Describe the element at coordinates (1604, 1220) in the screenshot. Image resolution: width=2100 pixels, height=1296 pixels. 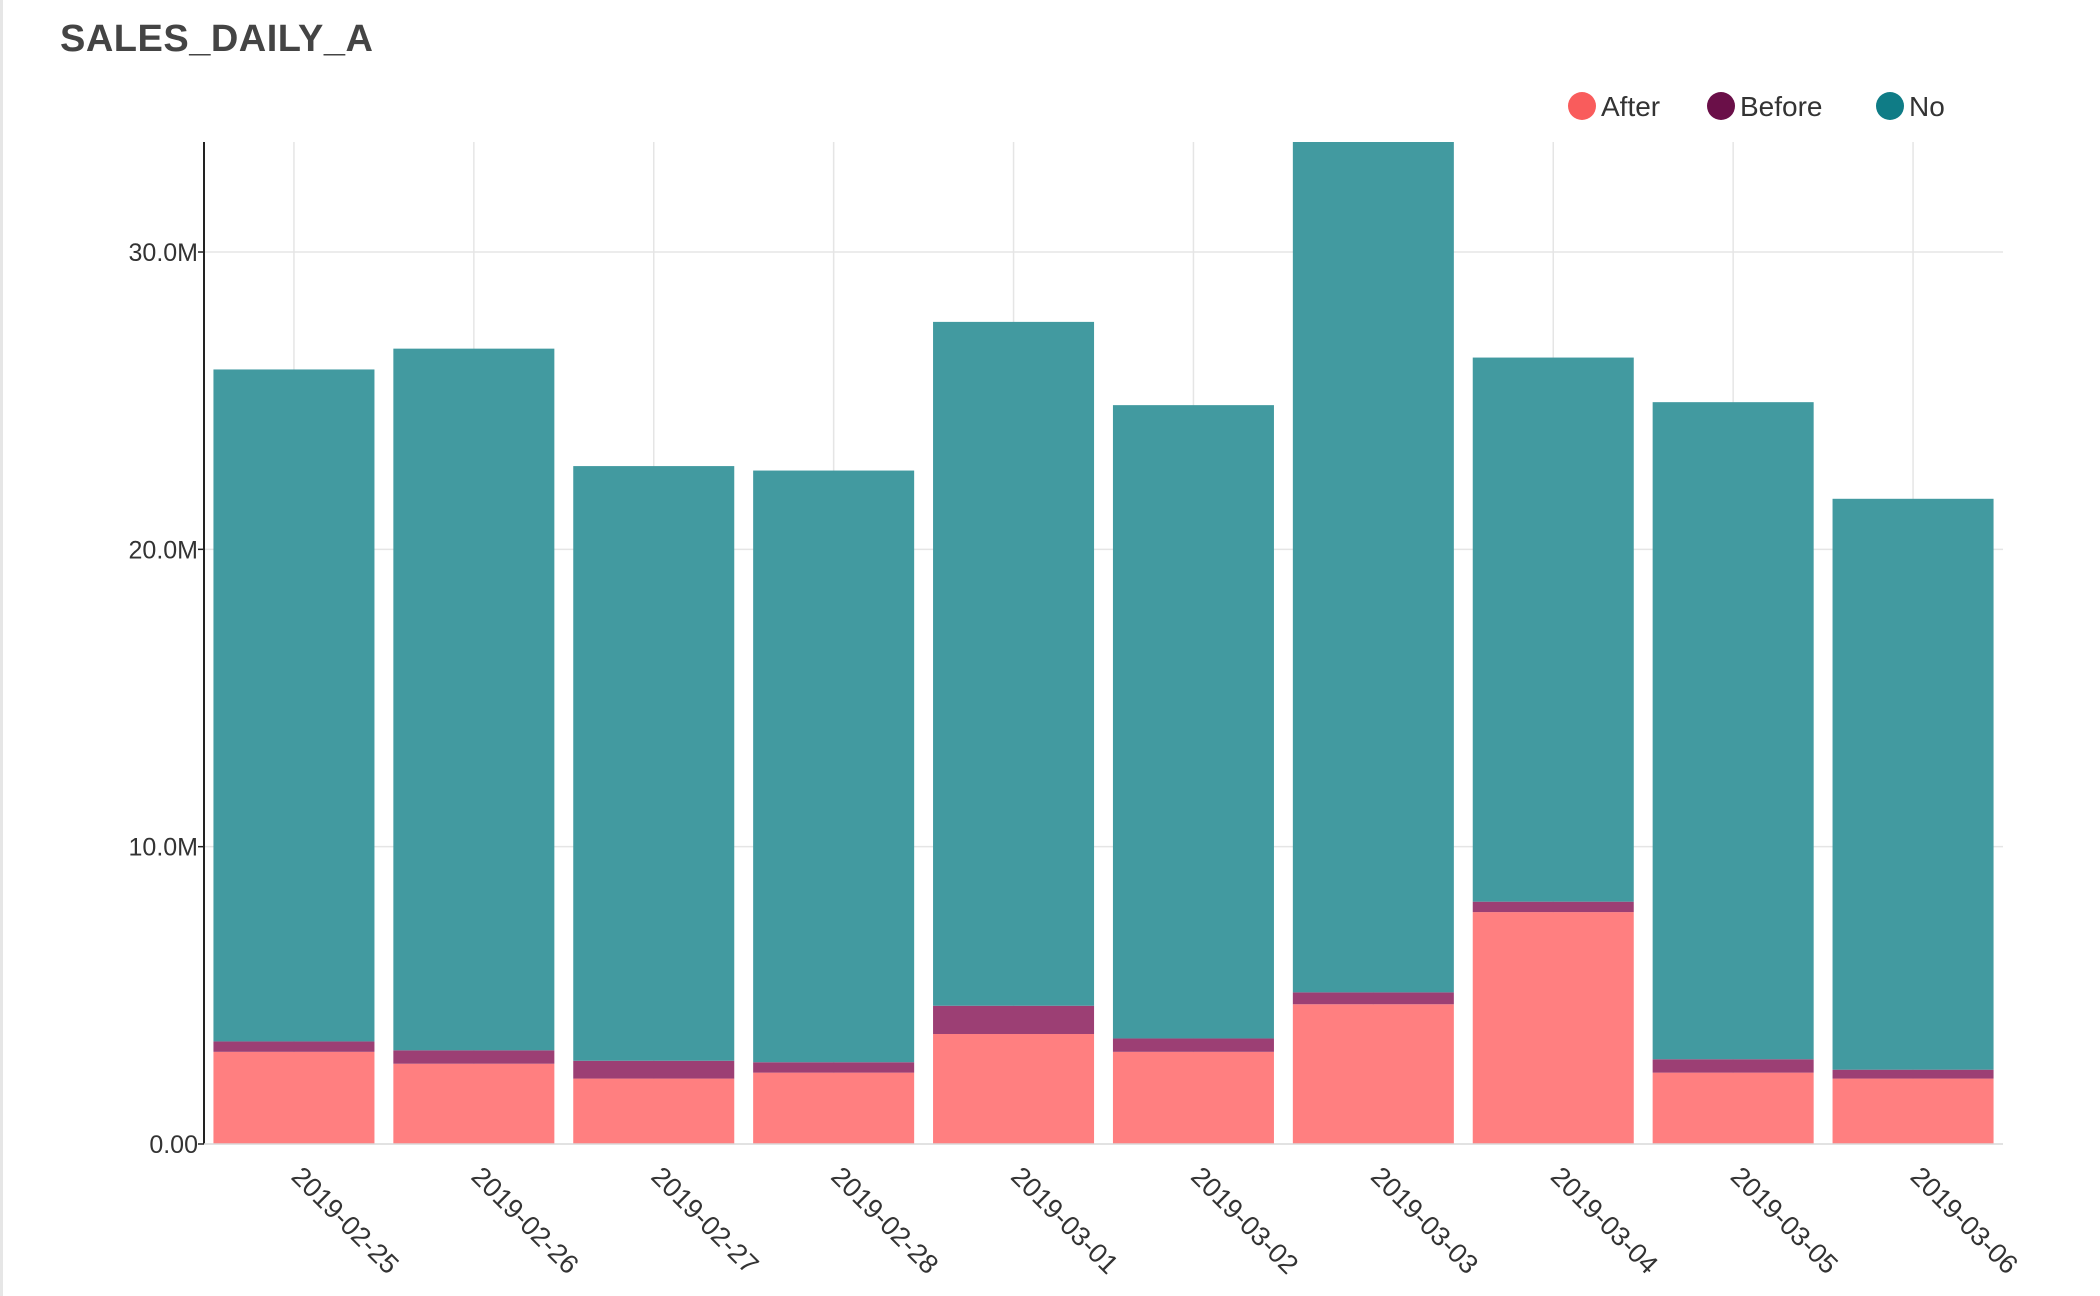
I see `x-tick-label: 2019-03-04` at that location.